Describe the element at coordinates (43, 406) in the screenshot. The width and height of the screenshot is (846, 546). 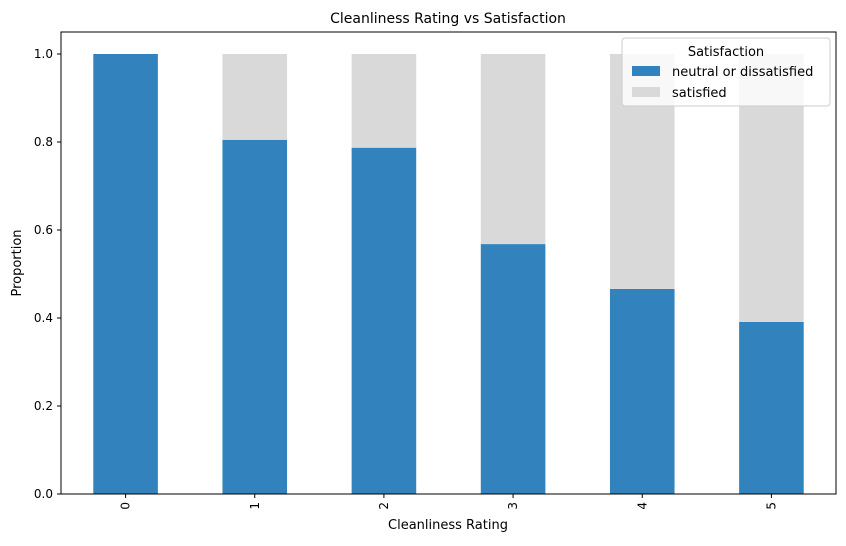
I see `y-tick-label-0-2: 0.2` at that location.